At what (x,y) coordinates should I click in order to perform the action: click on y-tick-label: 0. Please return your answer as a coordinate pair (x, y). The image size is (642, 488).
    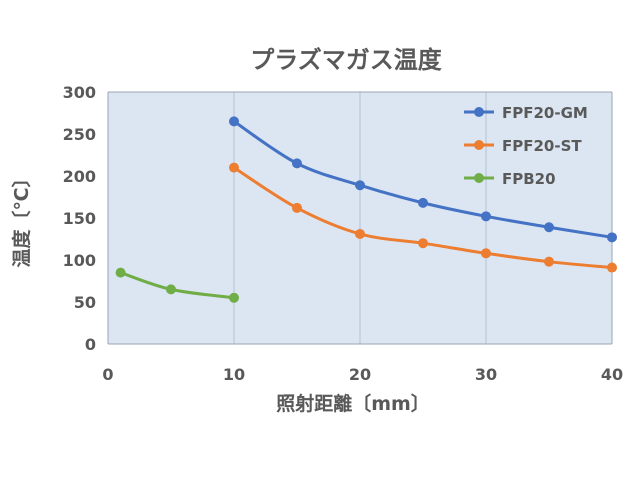
    Looking at the image, I should click on (90, 344).